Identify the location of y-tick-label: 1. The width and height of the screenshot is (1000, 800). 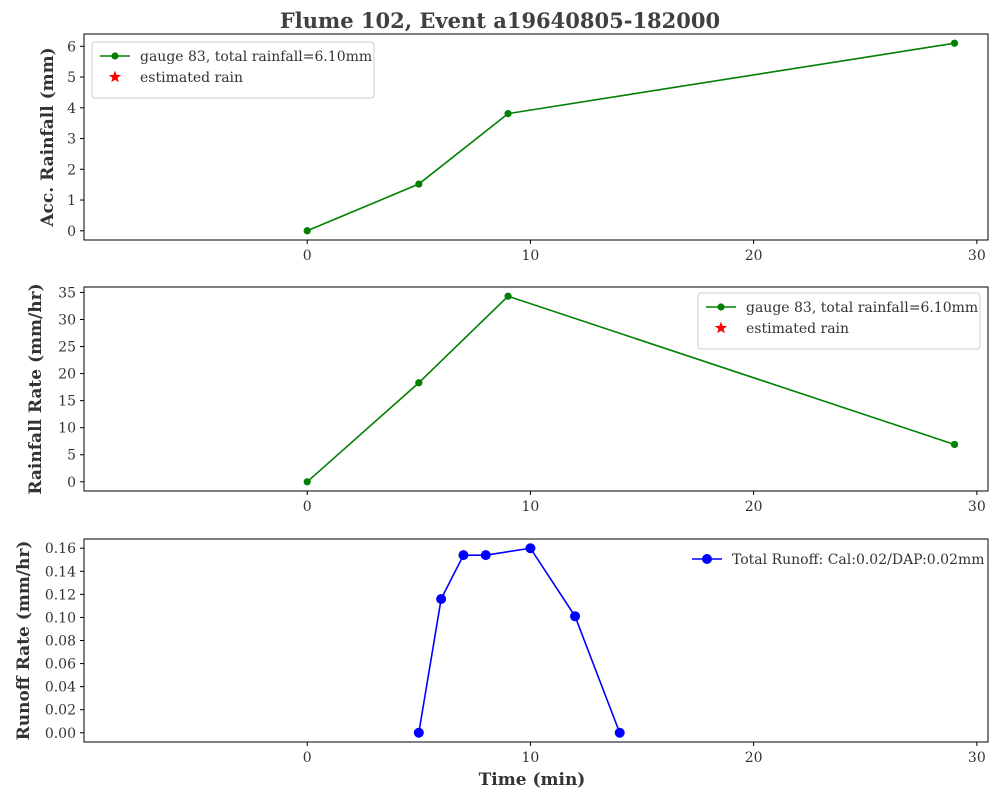
(71, 201).